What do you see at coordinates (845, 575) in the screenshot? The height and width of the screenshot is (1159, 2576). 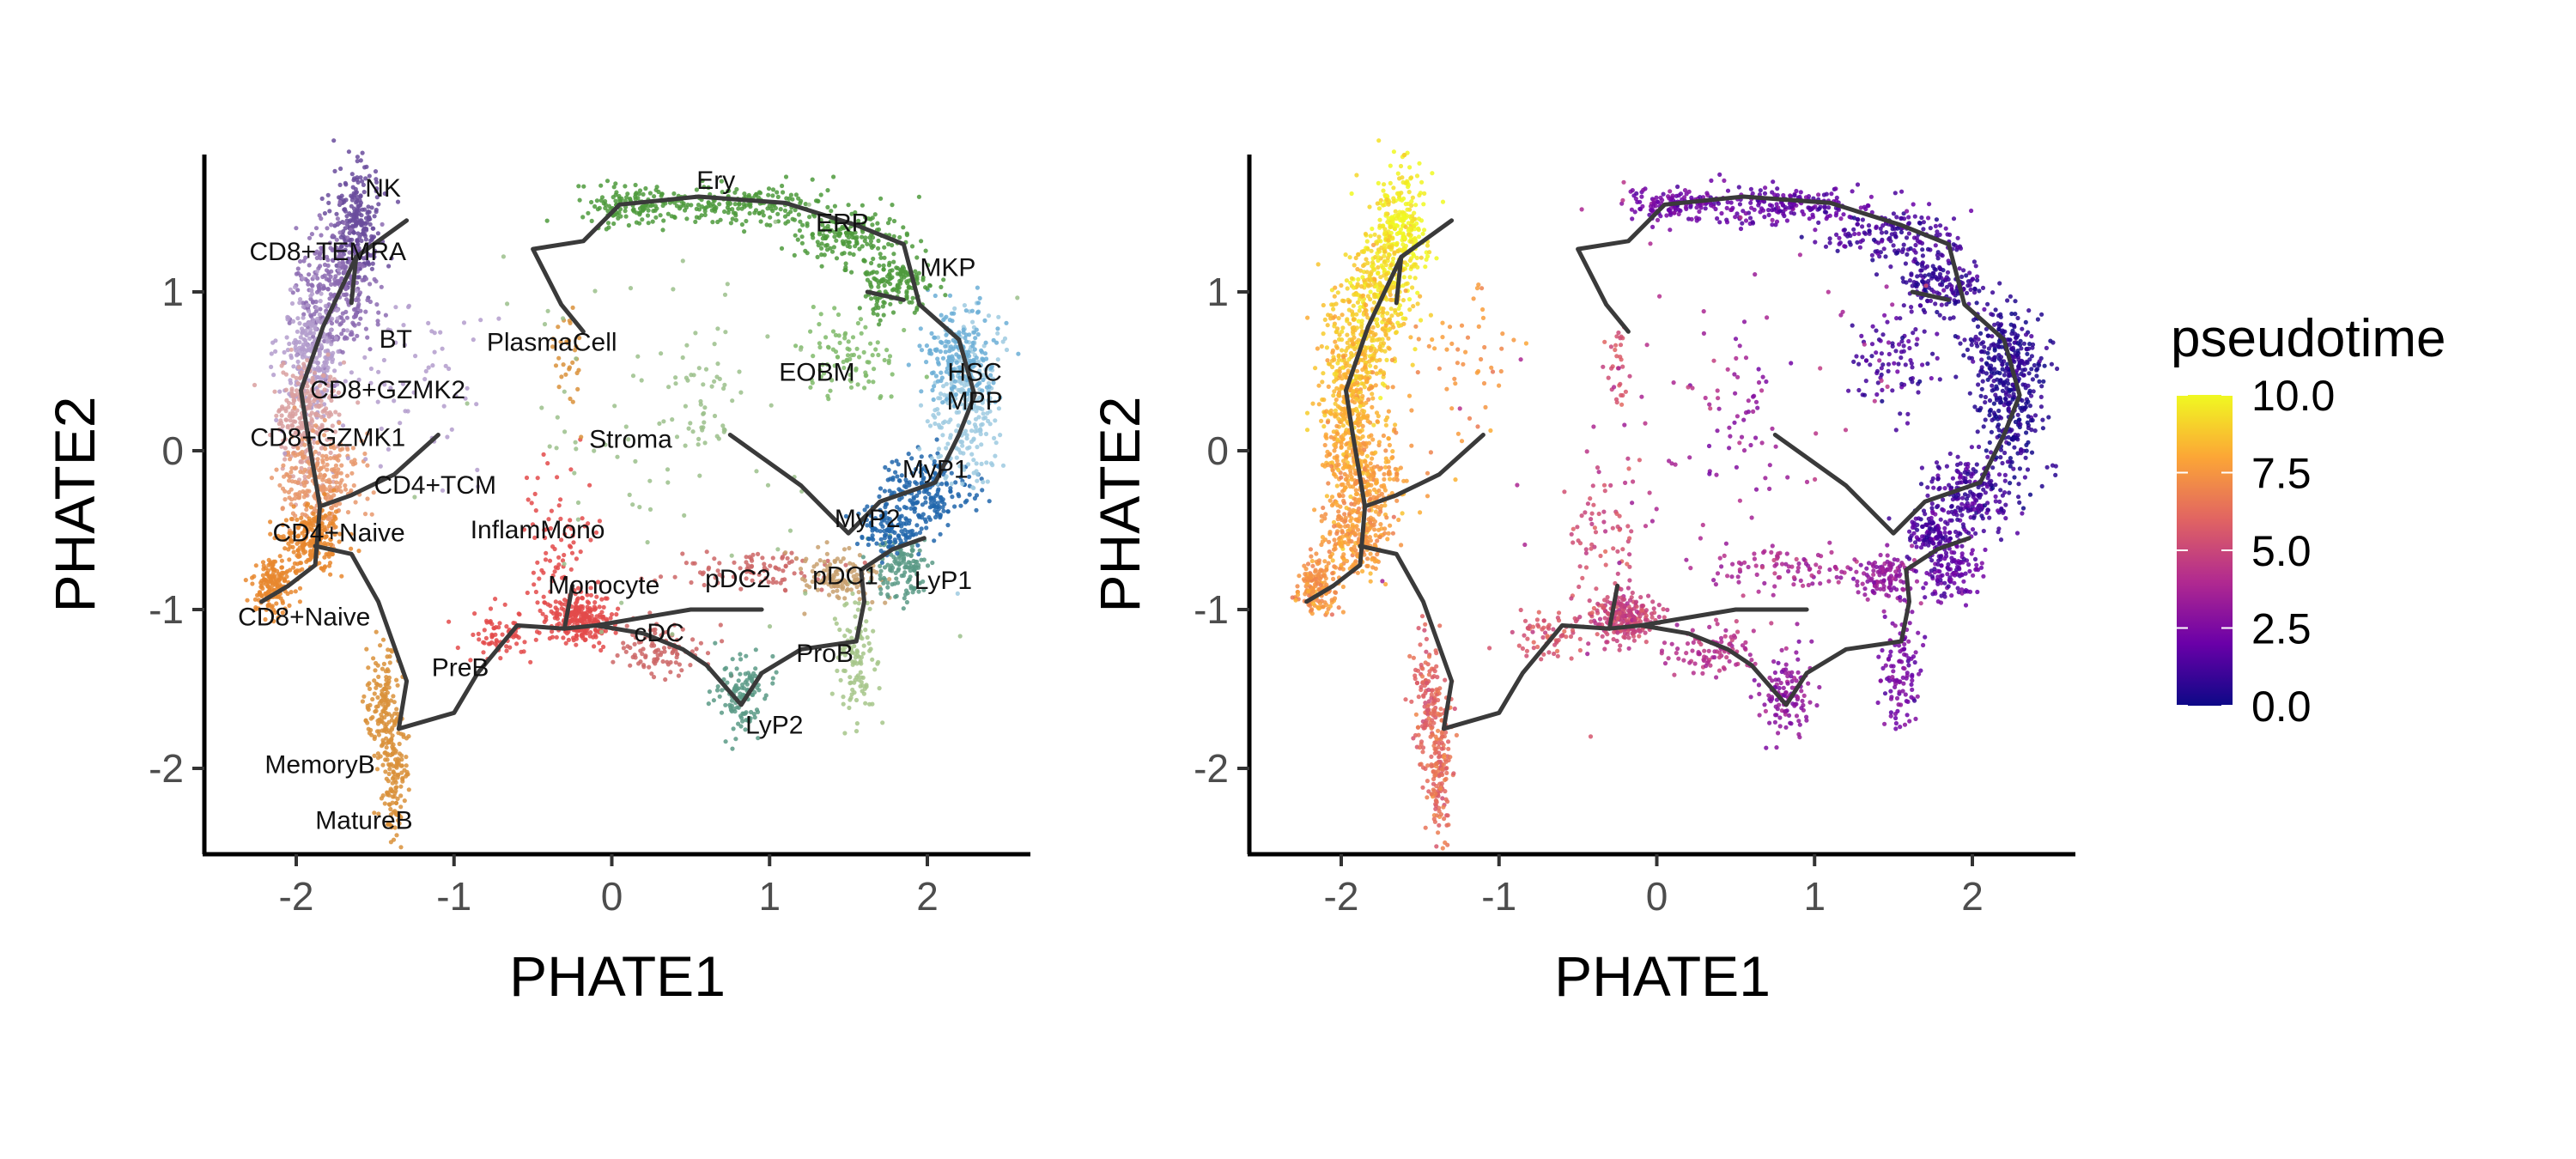 I see `cell-type-label: pDC1` at bounding box center [845, 575].